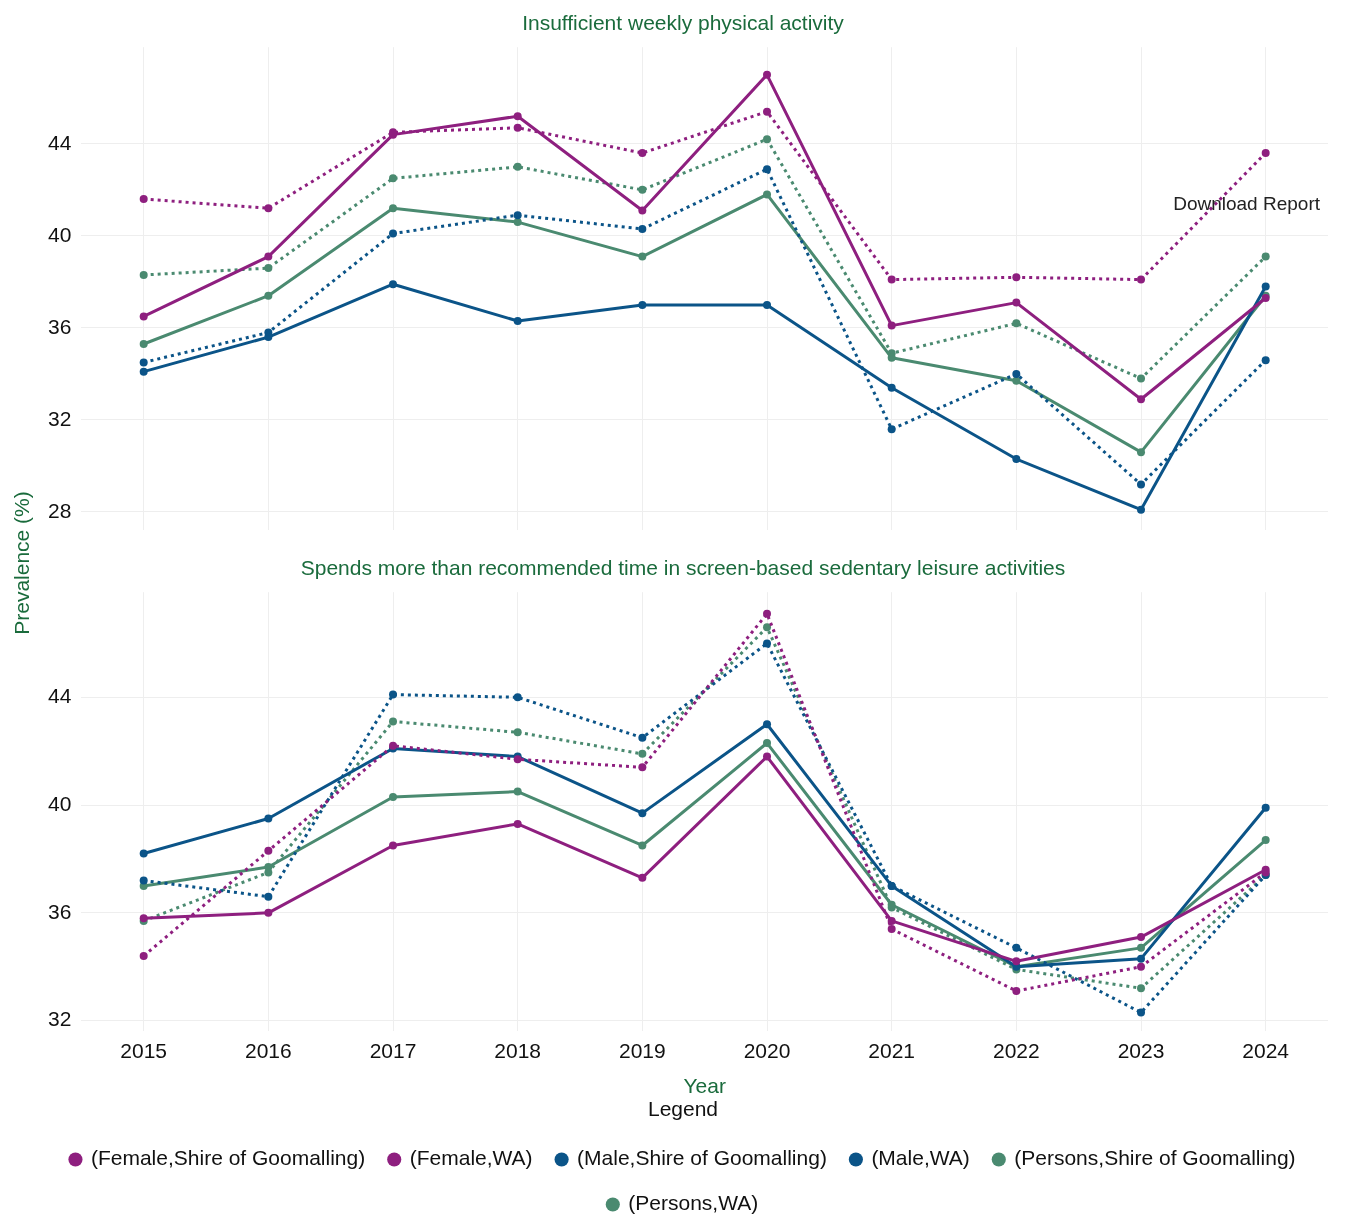  Describe the element at coordinates (702, 1158) in the screenshot. I see `legend-label: (Male,Shire of Goomalling)` at that location.